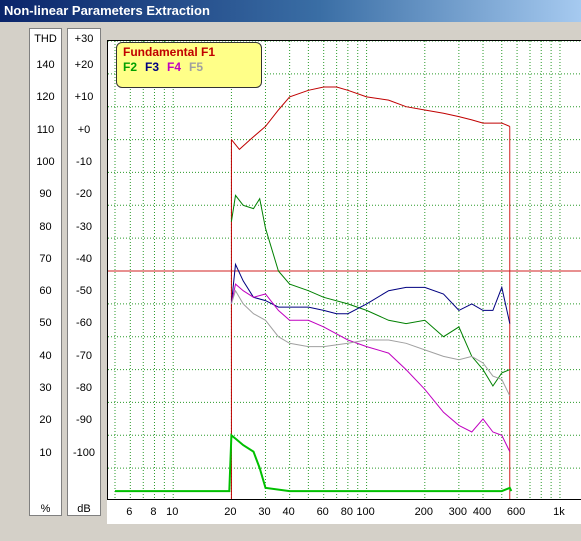  I want to click on x-axis: 6 8 10 20 30 40 60 80 100 200 300 400 600 1k, so click(344, 512).